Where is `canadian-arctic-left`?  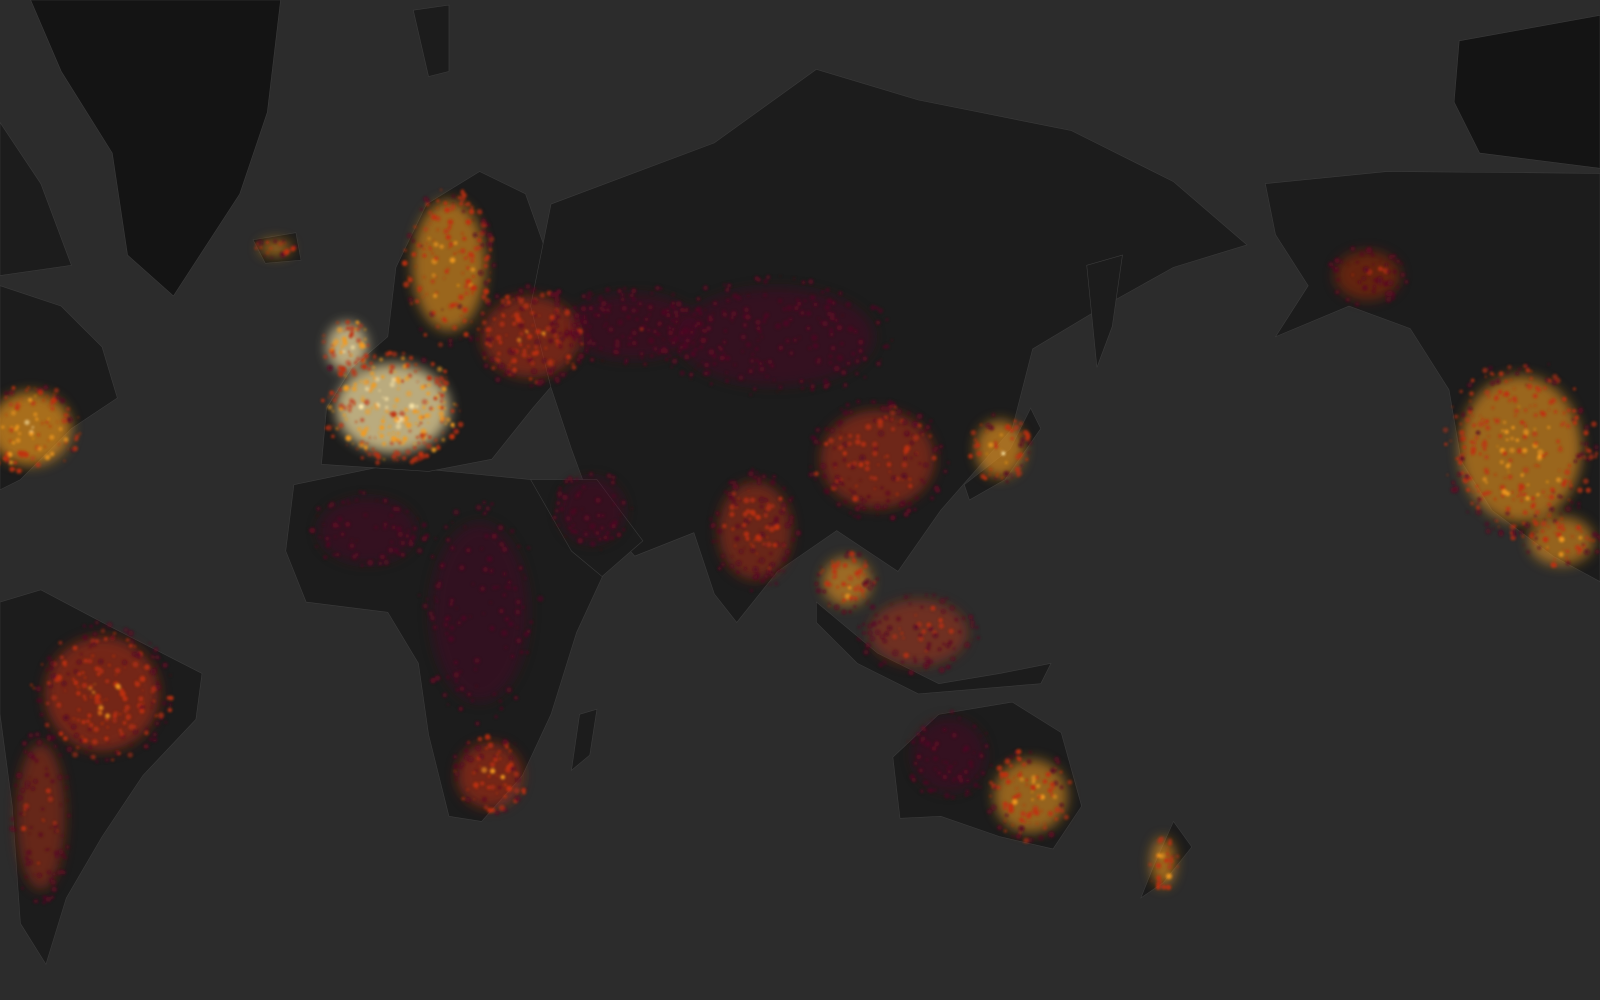 canadian-arctic-left is located at coordinates (36, 198).